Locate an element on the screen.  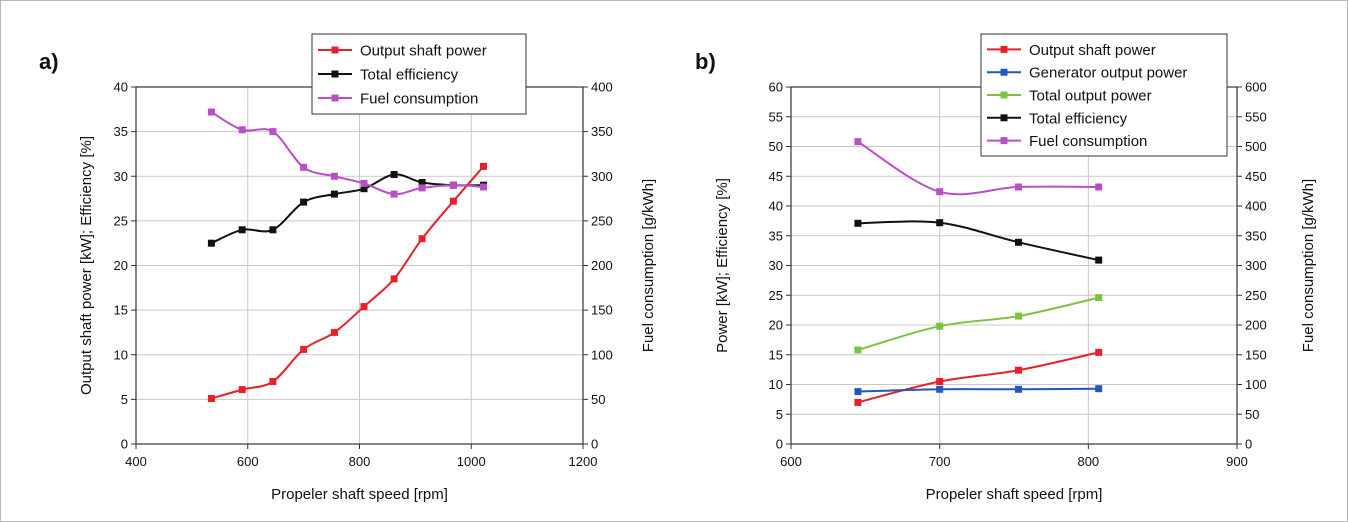
panel-b-series-line-generator-output-power is located at coordinates (978, 390).